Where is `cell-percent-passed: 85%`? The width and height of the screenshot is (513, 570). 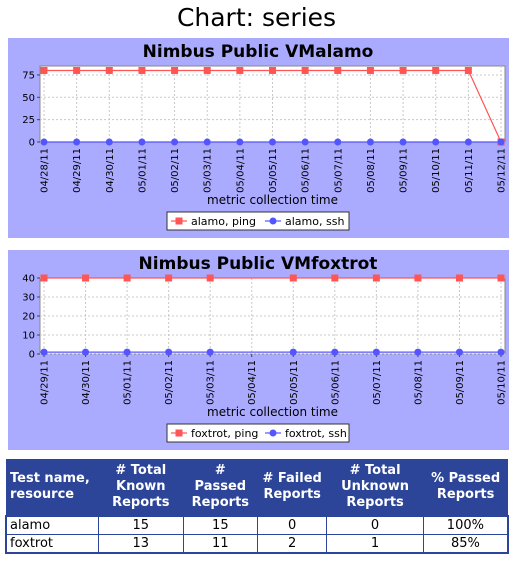 cell-percent-passed: 85% is located at coordinates (465, 544).